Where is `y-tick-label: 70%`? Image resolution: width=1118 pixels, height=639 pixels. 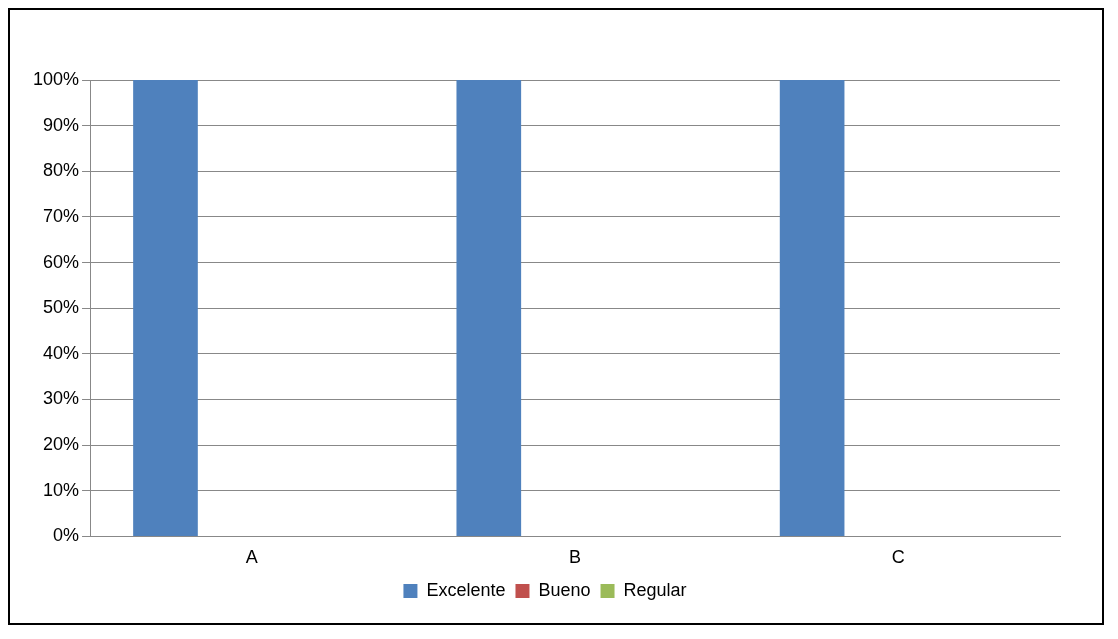
y-tick-label: 70% is located at coordinates (61, 215).